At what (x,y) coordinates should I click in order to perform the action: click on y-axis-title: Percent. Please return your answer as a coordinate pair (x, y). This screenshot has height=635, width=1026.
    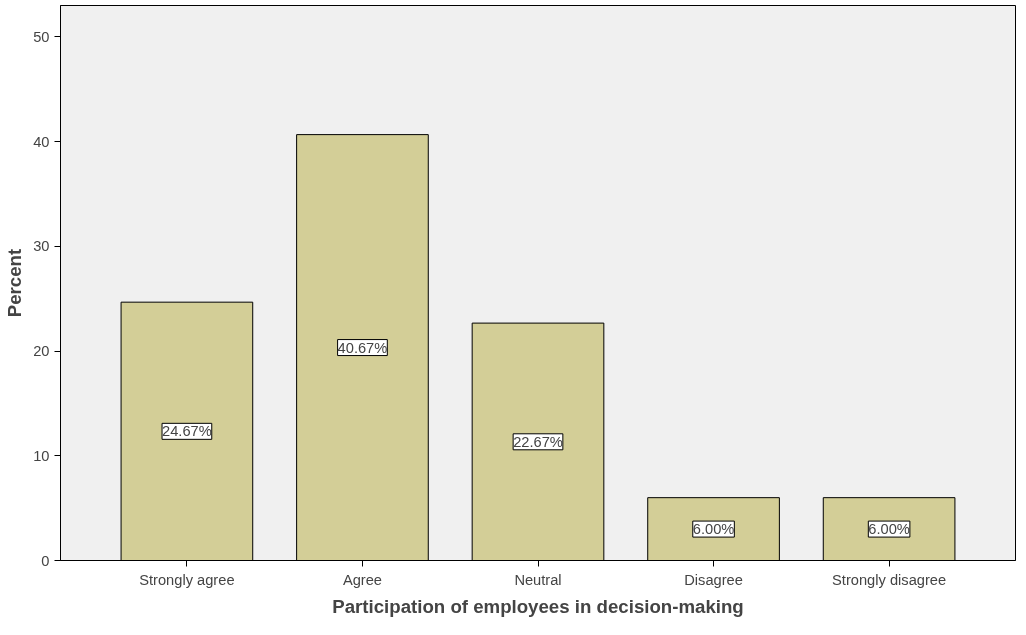
    Looking at the image, I should click on (15, 283).